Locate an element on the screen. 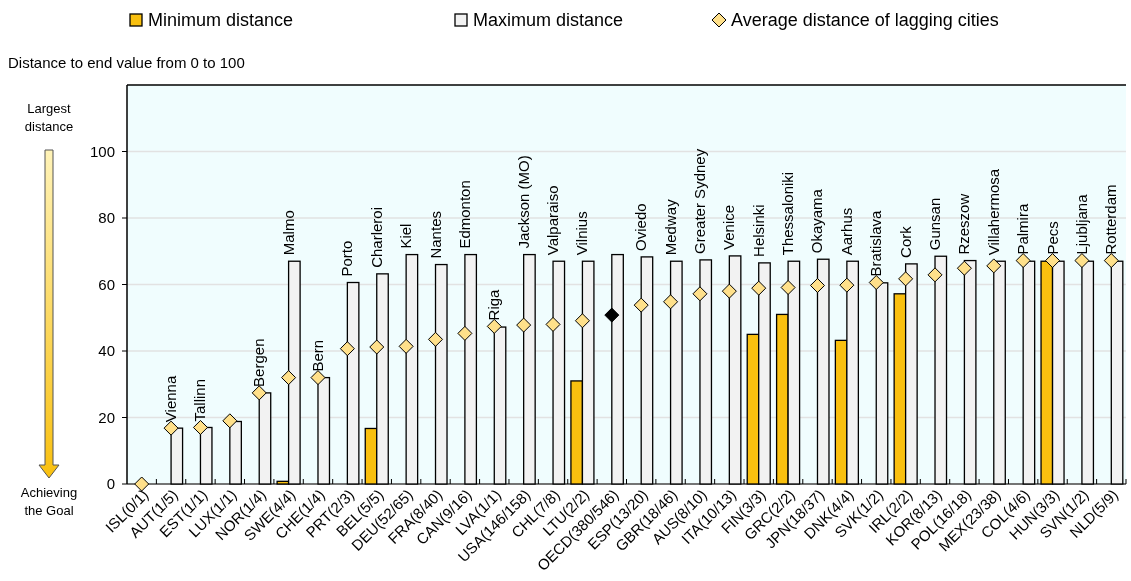 The width and height of the screenshot is (1131, 581). annotation: Cork is located at coordinates (905, 241).